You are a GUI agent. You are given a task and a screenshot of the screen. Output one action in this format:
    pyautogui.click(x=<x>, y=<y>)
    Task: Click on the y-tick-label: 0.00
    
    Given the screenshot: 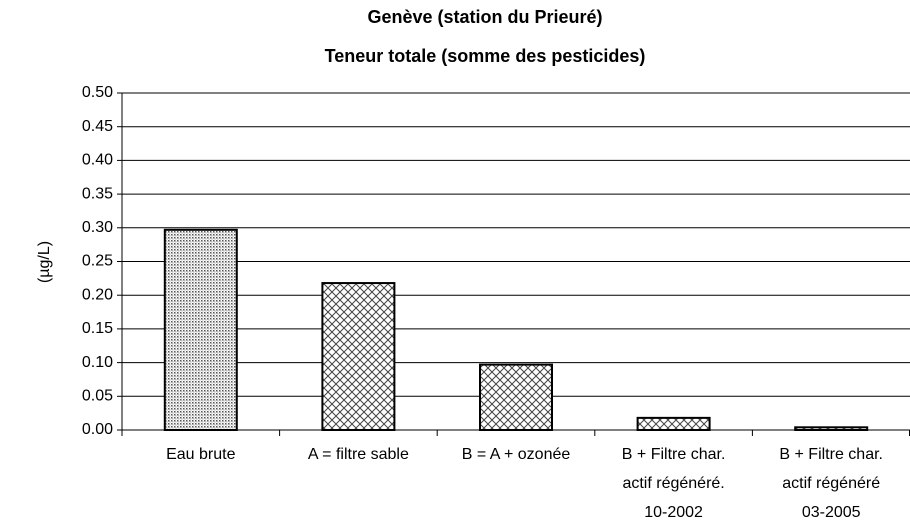 What is the action you would take?
    pyautogui.click(x=97, y=429)
    